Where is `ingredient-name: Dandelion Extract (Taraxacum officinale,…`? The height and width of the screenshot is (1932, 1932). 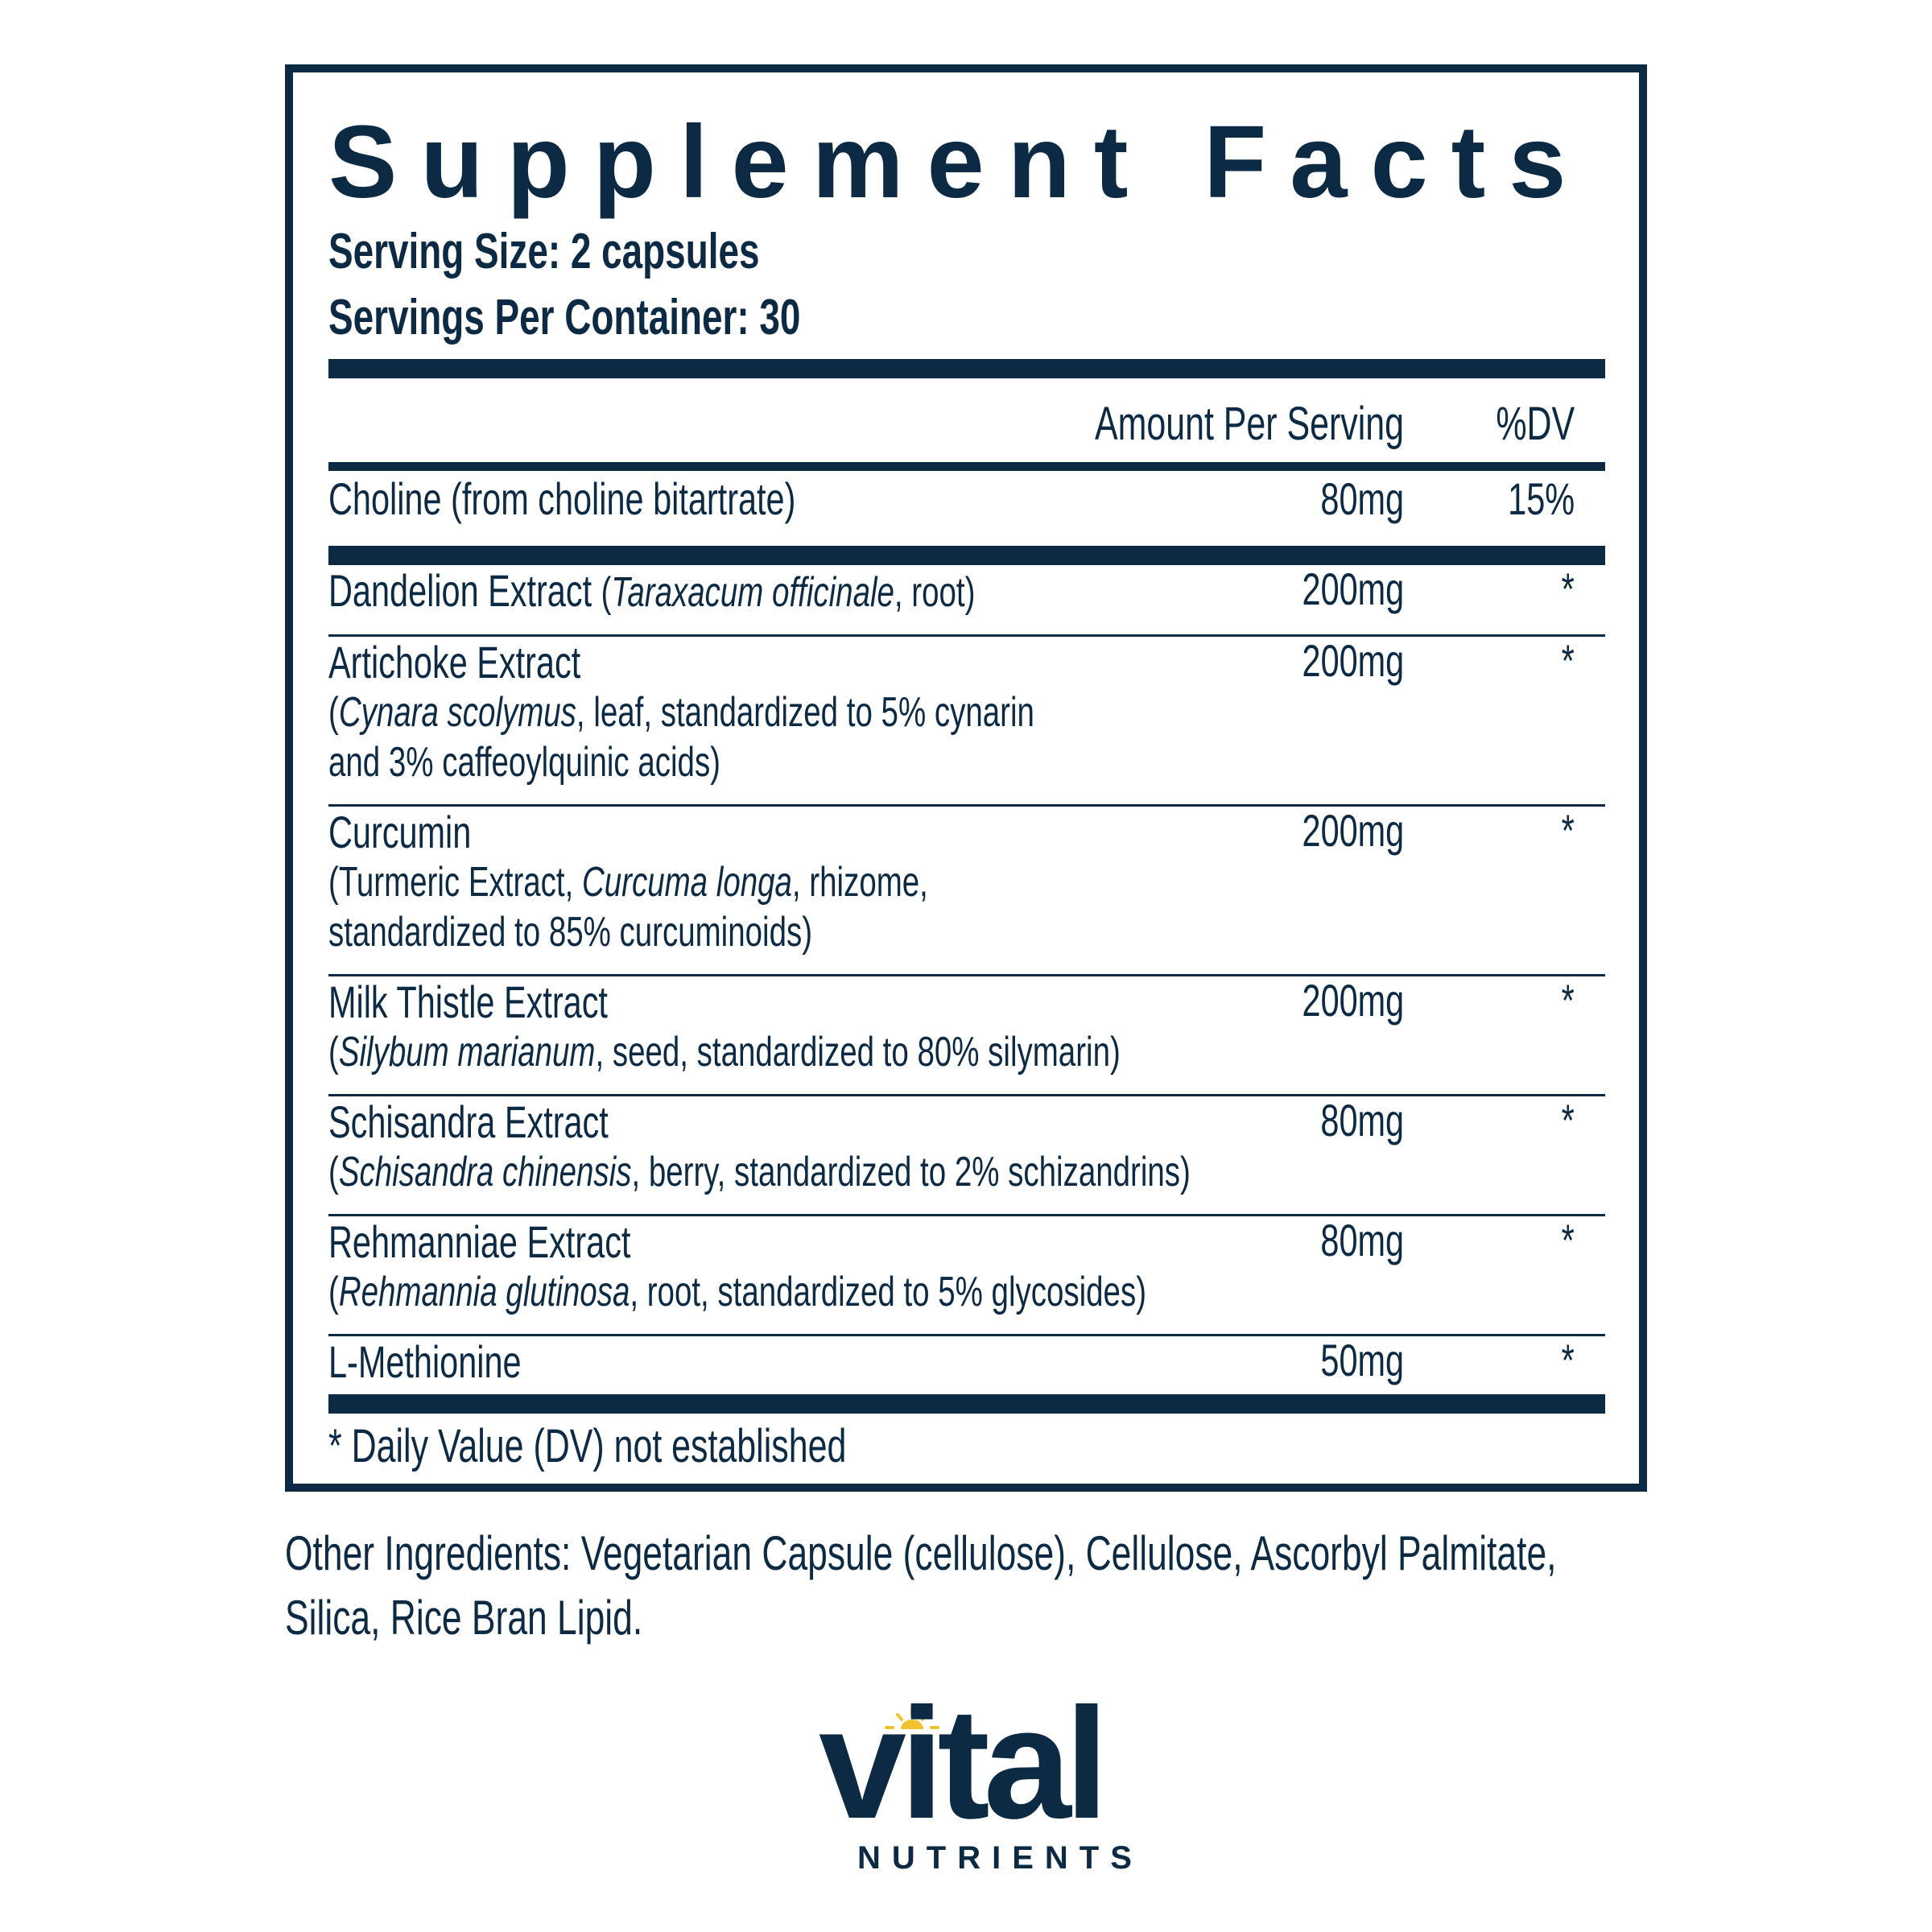
ingredient-name: Dandelion Extract (Taraxacum officinale,… is located at coordinates (651, 592).